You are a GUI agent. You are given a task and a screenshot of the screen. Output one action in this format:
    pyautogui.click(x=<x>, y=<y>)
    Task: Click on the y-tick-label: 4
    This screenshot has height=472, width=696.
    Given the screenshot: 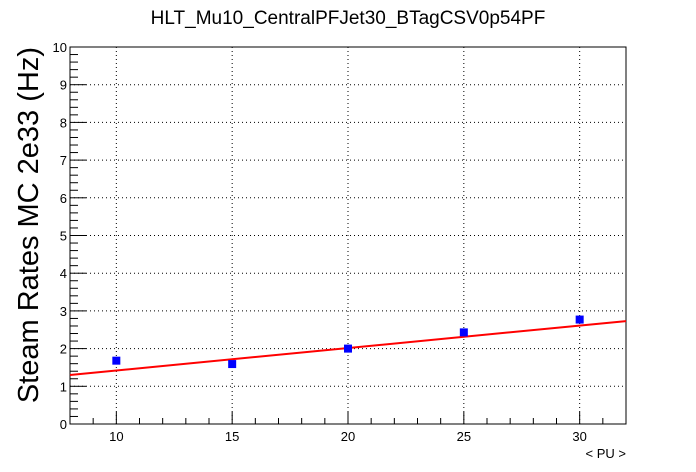 What is the action you would take?
    pyautogui.click(x=63, y=273)
    